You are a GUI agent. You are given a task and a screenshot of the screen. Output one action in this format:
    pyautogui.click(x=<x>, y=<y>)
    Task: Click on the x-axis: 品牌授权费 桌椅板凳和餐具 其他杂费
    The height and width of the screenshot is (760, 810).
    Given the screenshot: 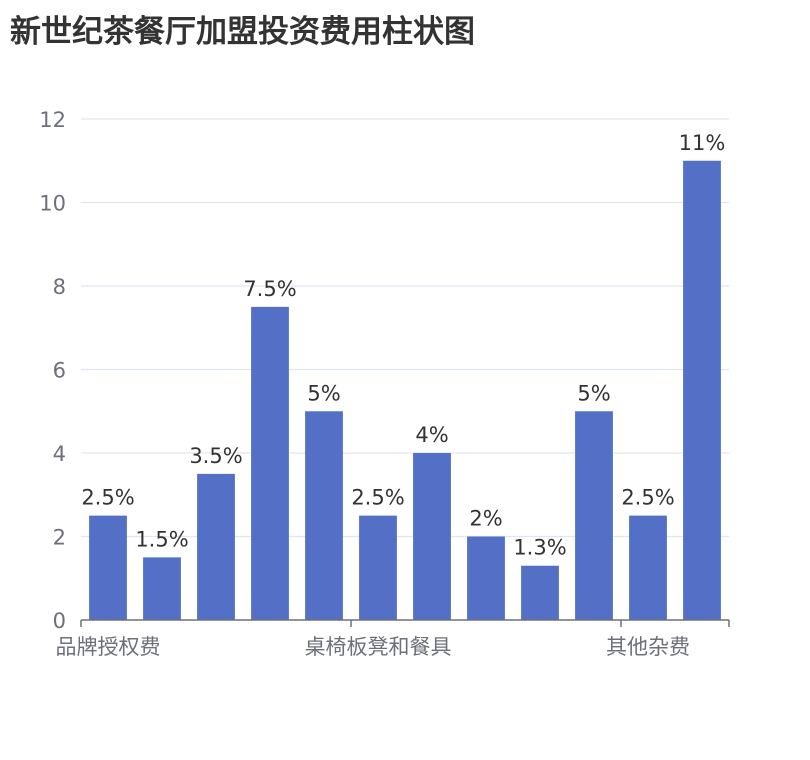 What is the action you would take?
    pyautogui.click(x=393, y=639)
    